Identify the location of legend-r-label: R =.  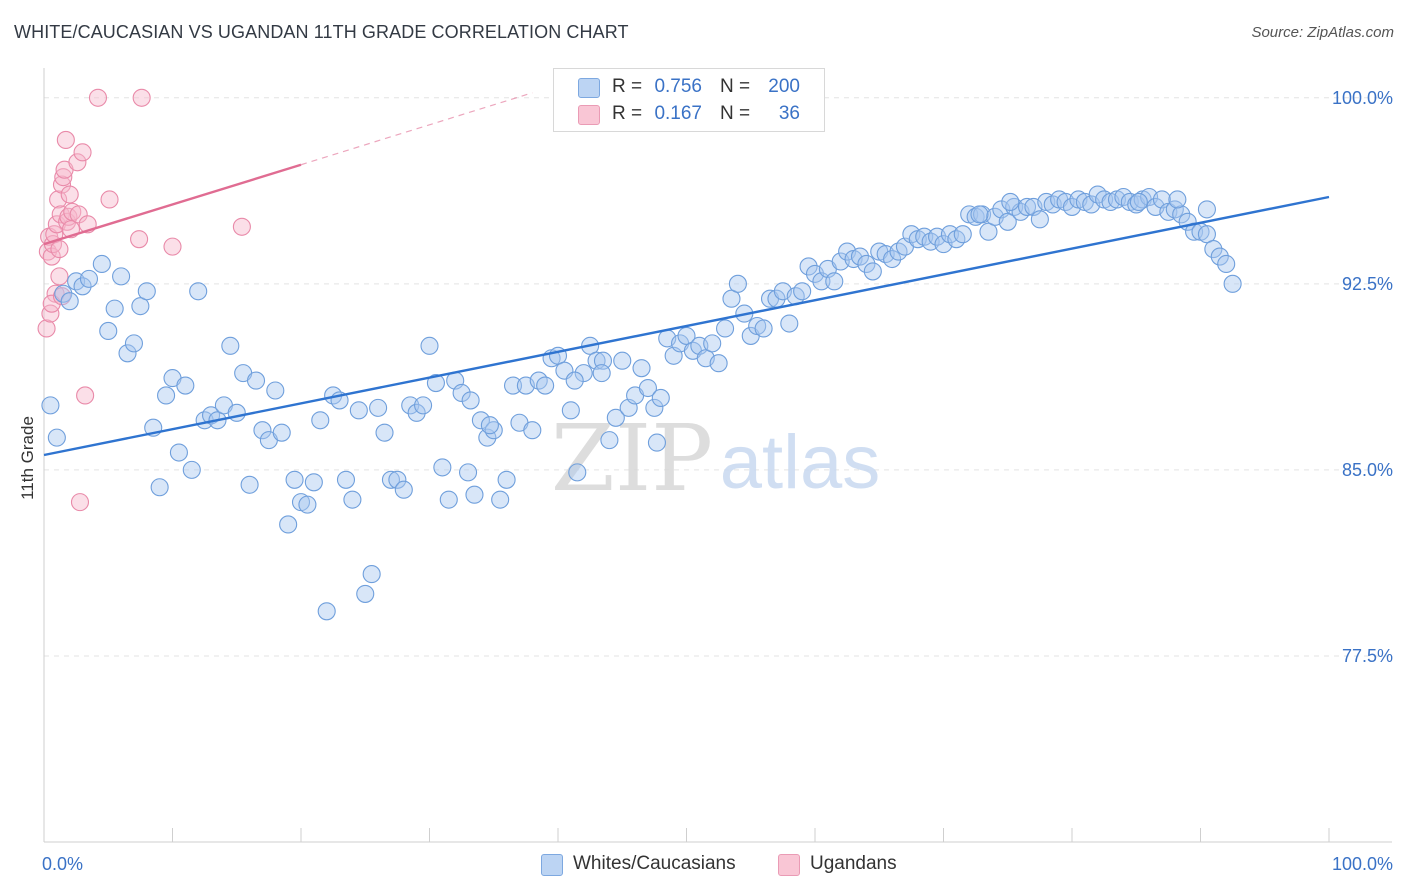
(627, 86).